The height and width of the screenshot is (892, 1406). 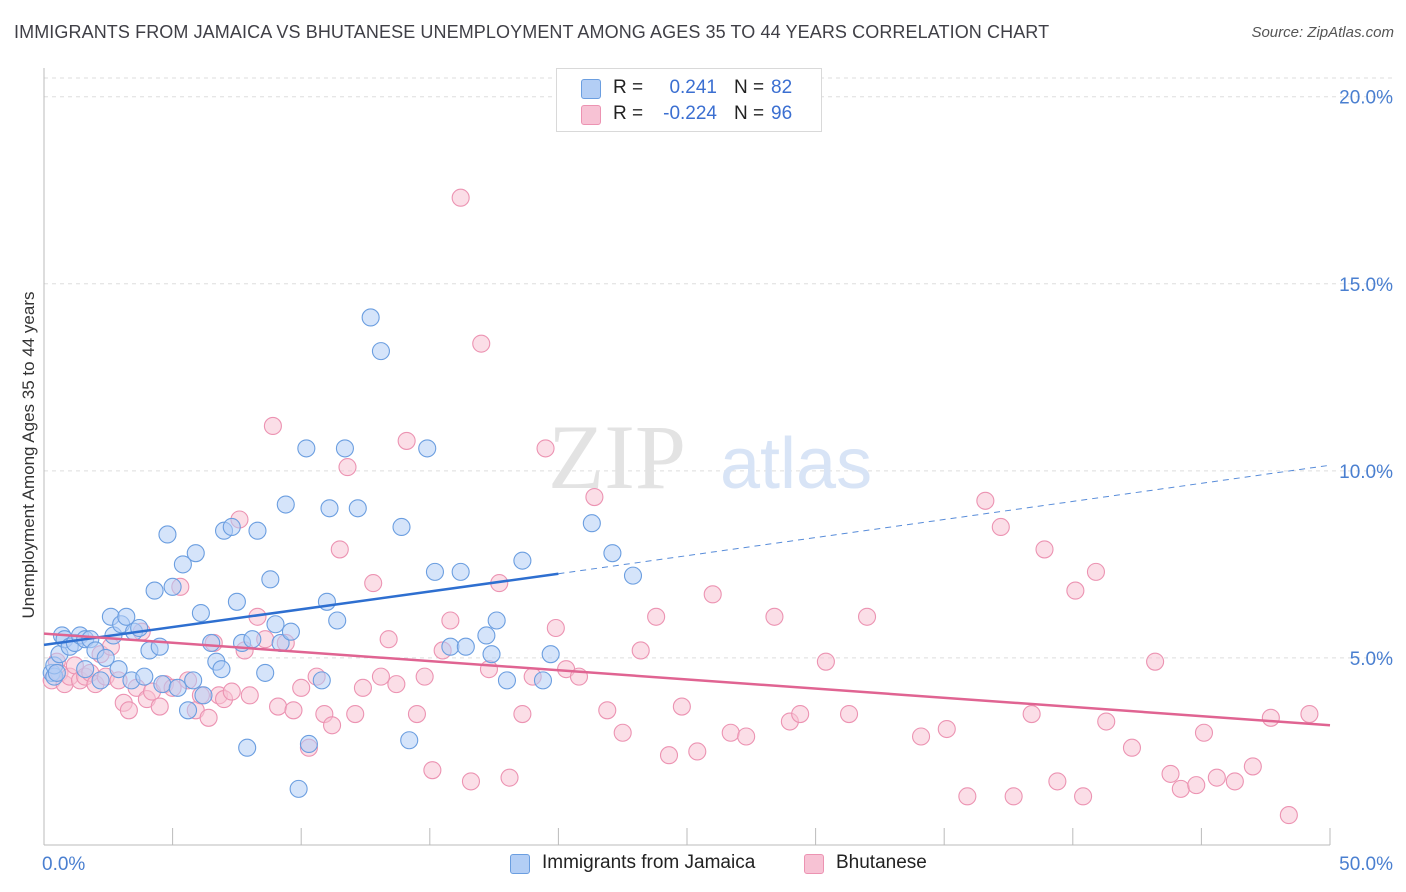 What do you see at coordinates (689, 100) in the screenshot?
I see `correlation-legend: R = 0.241 N = 82 R = -0.224 N = 96` at bounding box center [689, 100].